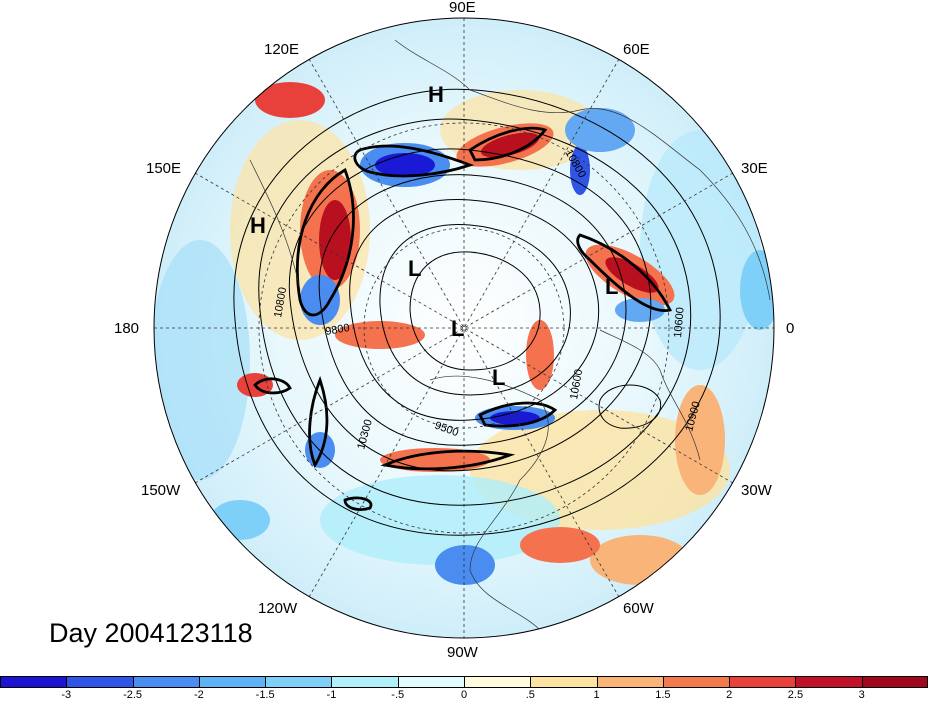 The height and width of the screenshot is (702, 928). I want to click on longitude-label-60e: 60E, so click(636, 49).